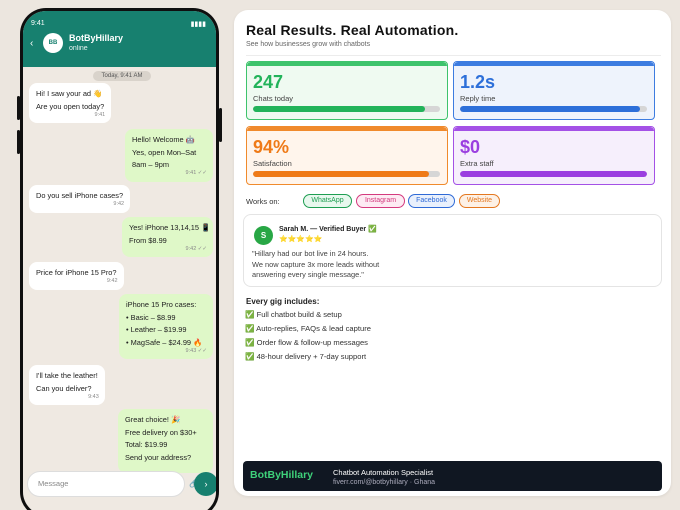 The height and width of the screenshot is (510, 680). I want to click on platform-badge-whatsapp: WhatsApp, so click(327, 201).